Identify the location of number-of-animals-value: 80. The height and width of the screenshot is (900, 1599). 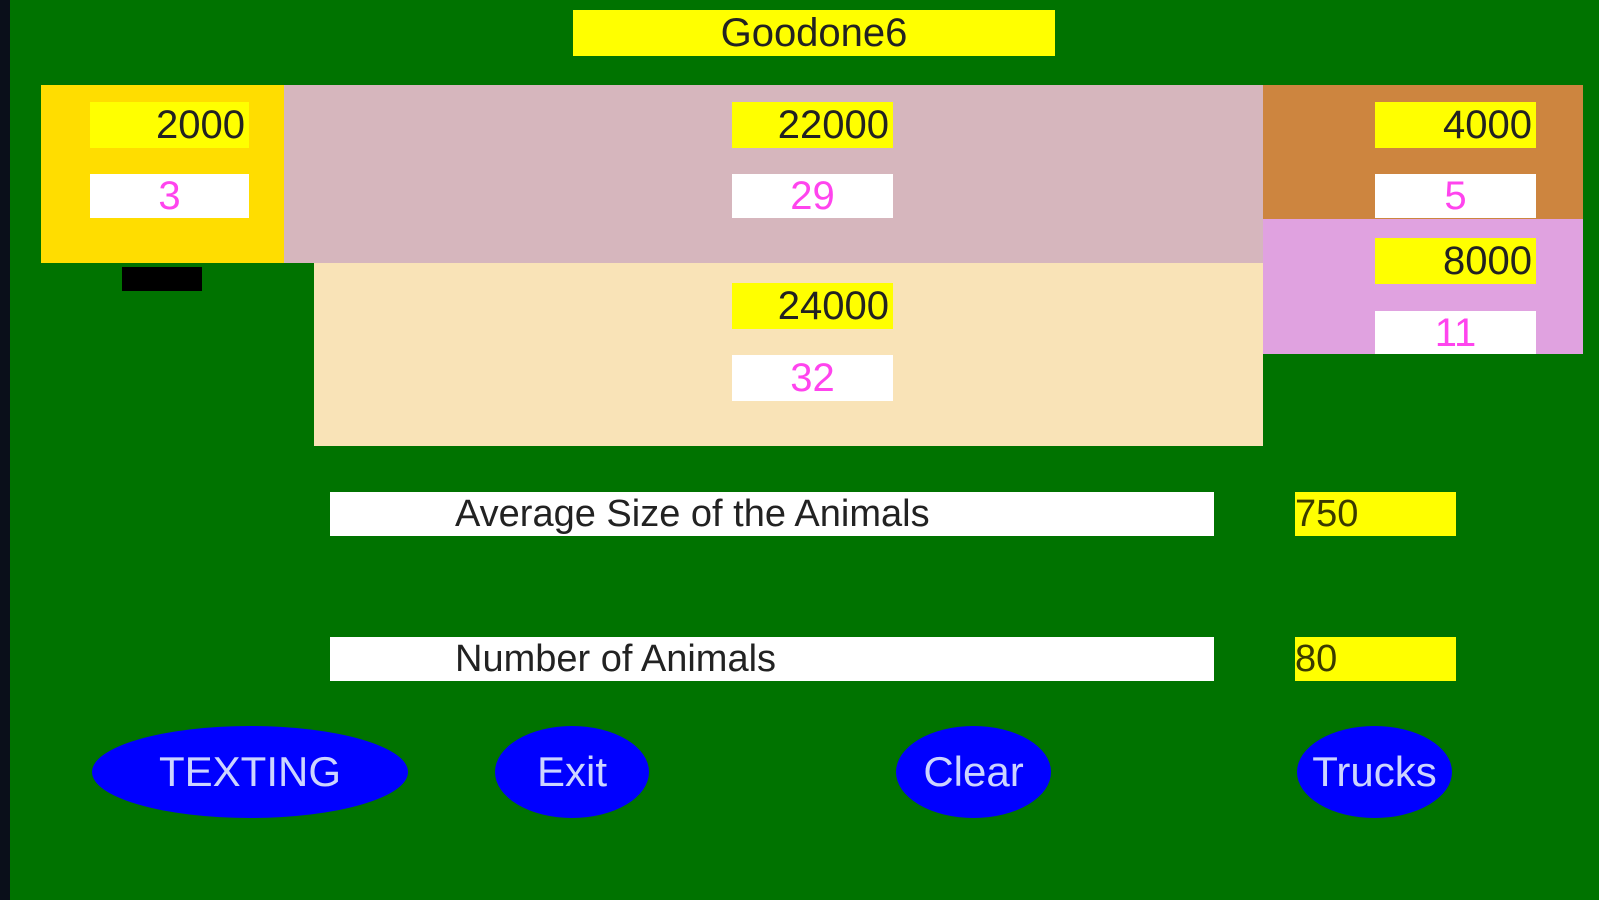
(1375, 659).